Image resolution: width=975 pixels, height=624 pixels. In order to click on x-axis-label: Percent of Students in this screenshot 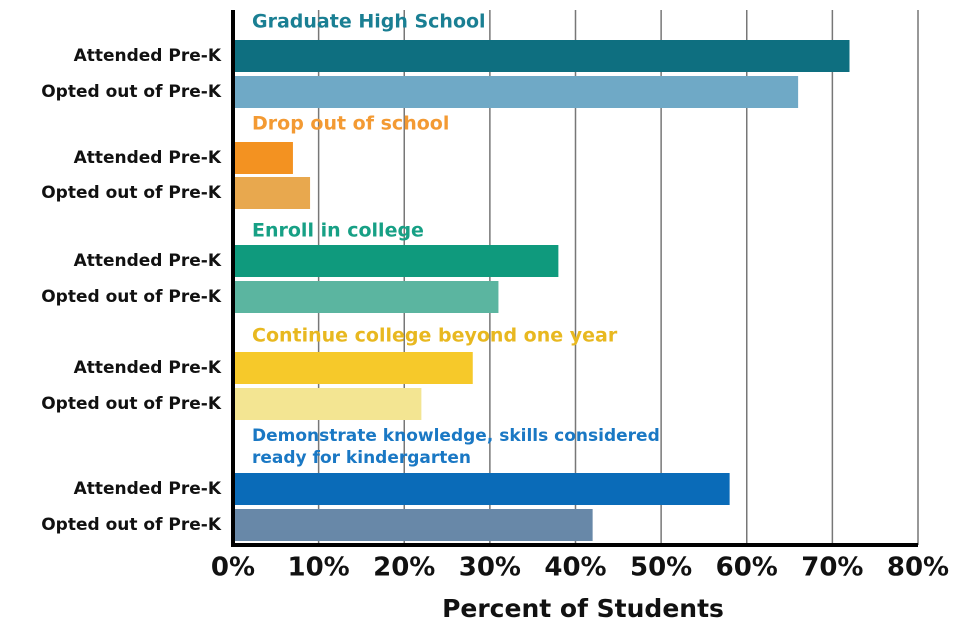, I will do `click(583, 608)`.